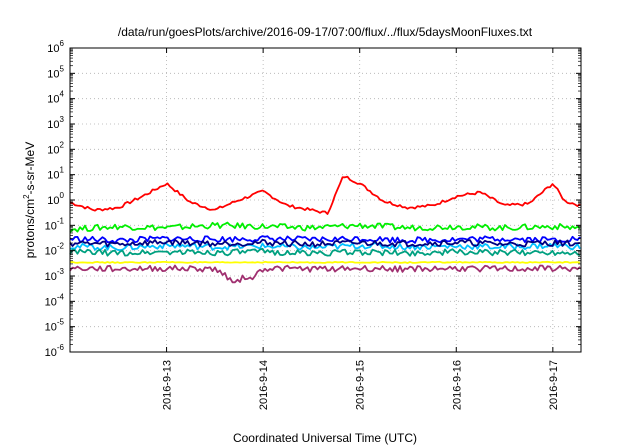 The height and width of the screenshot is (448, 640). I want to click on y-tick-exp: 5, so click(62, 68).